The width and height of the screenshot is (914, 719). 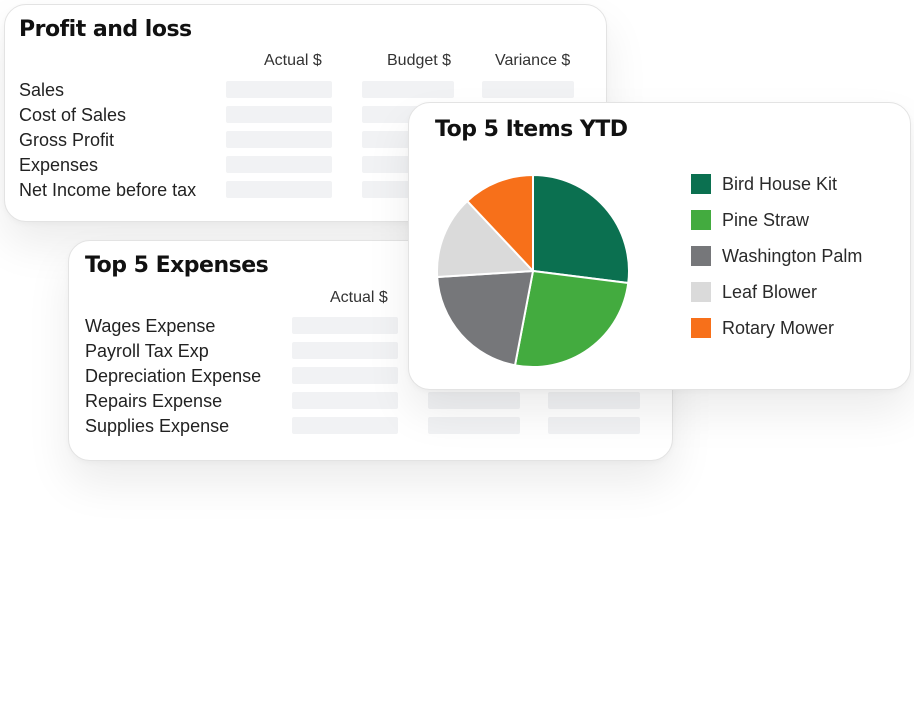 I want to click on row-label-payroll-tax-exp: Payroll Tax Exp, so click(x=147, y=351).